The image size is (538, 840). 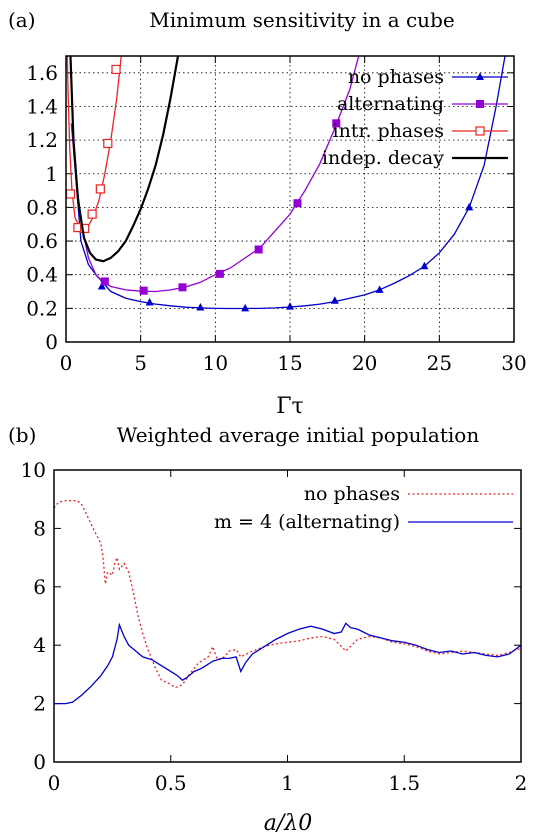 I want to click on y-tick-label: 0.4, so click(x=42, y=275).